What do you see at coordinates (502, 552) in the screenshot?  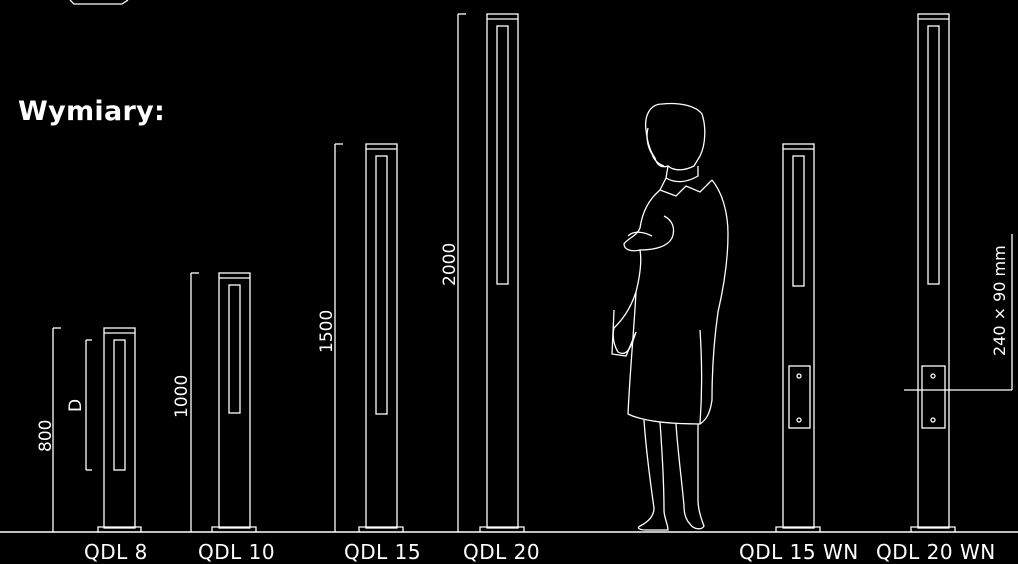 I see `model-label-qdl-20: QDL 20` at bounding box center [502, 552].